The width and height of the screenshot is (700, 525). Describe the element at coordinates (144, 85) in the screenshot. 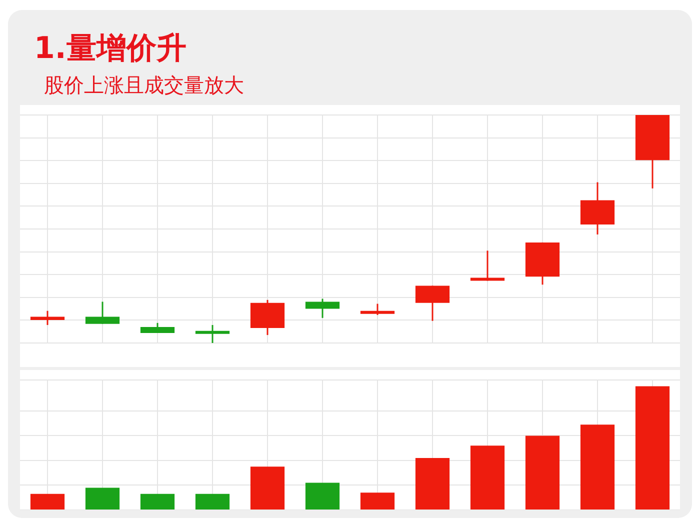

I see `chart-subtitle: 股价上涨且成交量放大` at that location.